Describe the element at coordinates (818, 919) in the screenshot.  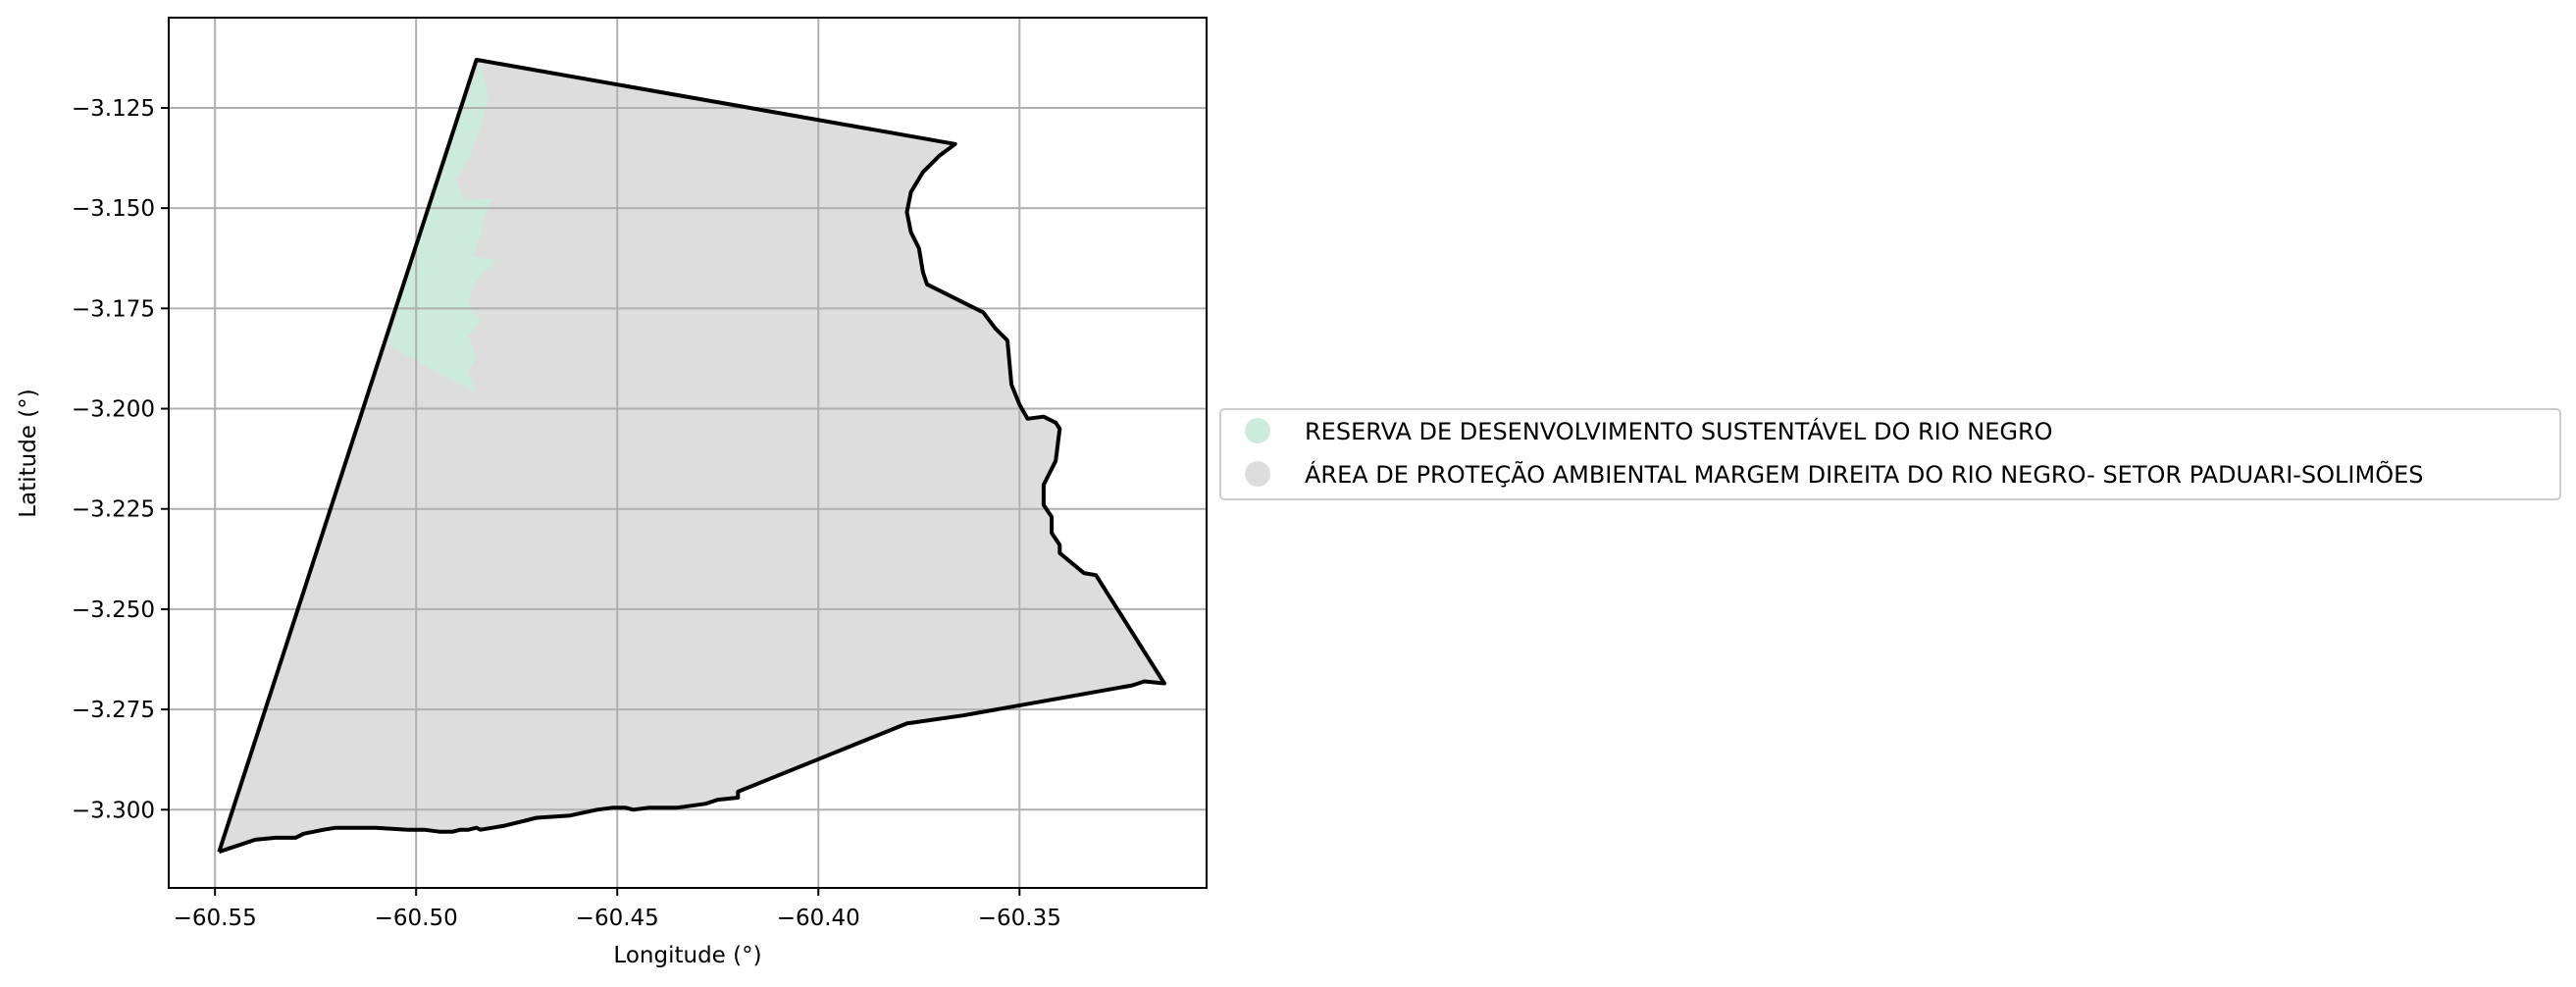
I see `x-tick-label-3: −60.40` at that location.